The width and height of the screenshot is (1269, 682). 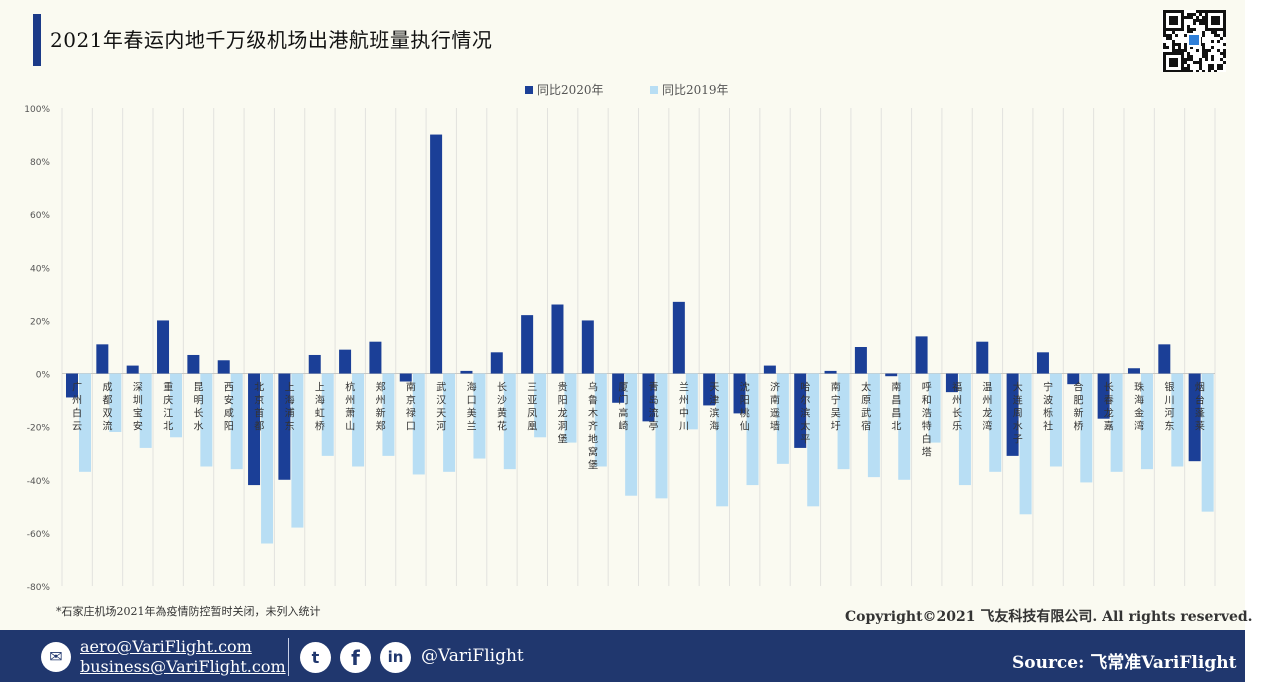 What do you see at coordinates (315, 657) in the screenshot?
I see `twitter-icon: t` at bounding box center [315, 657].